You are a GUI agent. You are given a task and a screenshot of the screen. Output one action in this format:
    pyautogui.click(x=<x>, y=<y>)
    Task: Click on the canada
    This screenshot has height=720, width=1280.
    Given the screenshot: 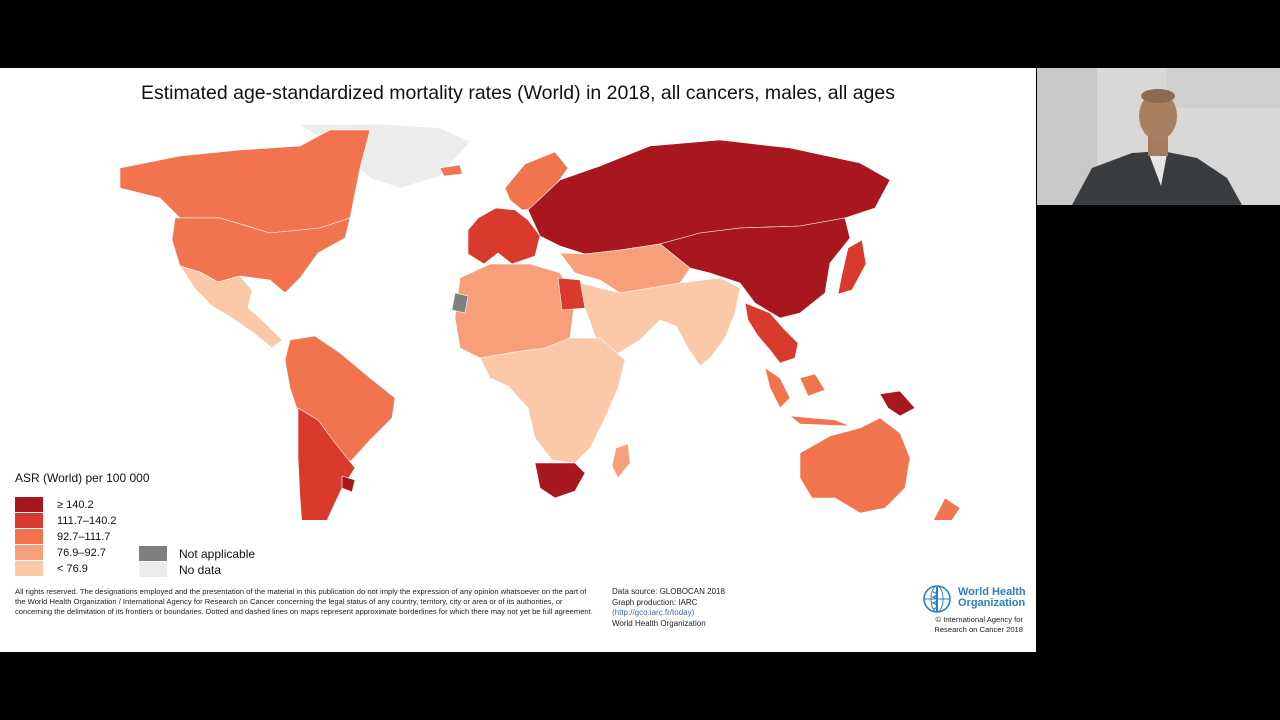 What is the action you would take?
    pyautogui.click(x=245, y=181)
    